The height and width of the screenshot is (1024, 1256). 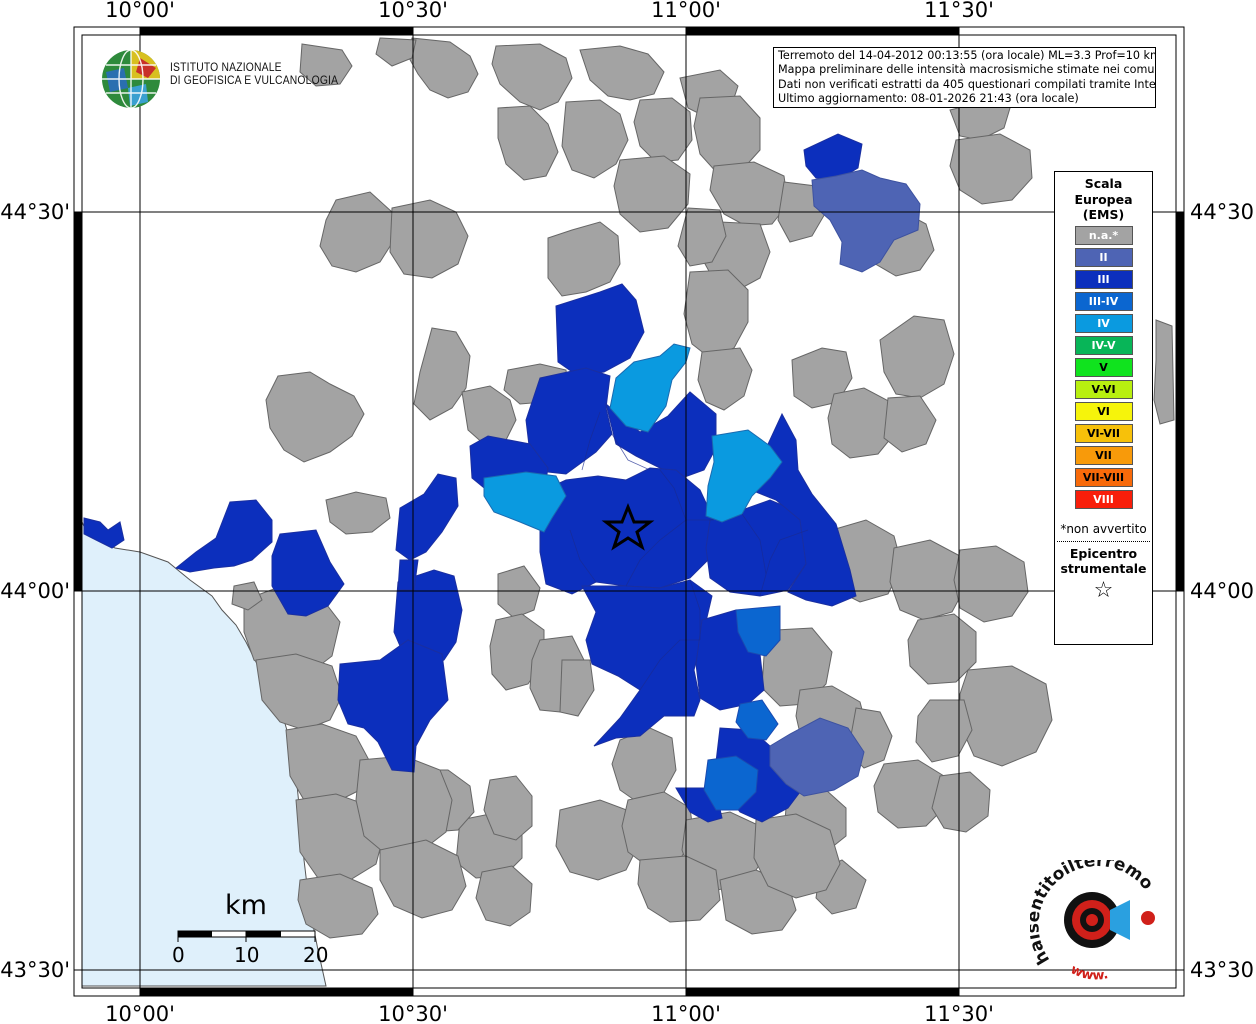 What do you see at coordinates (35, 212) in the screenshot?
I see `lat-tick-left-0: 44°30'` at bounding box center [35, 212].